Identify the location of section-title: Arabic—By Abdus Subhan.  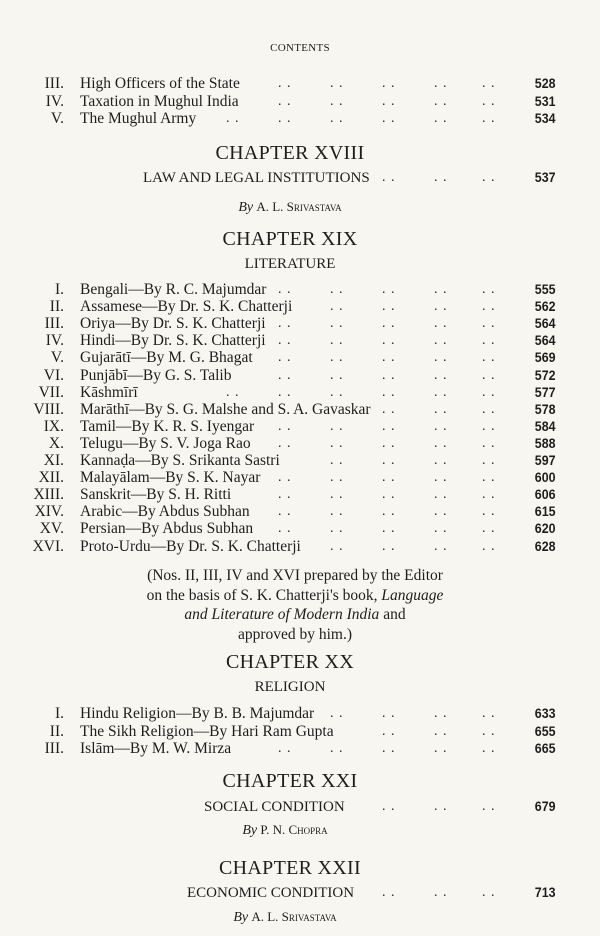
(165, 512).